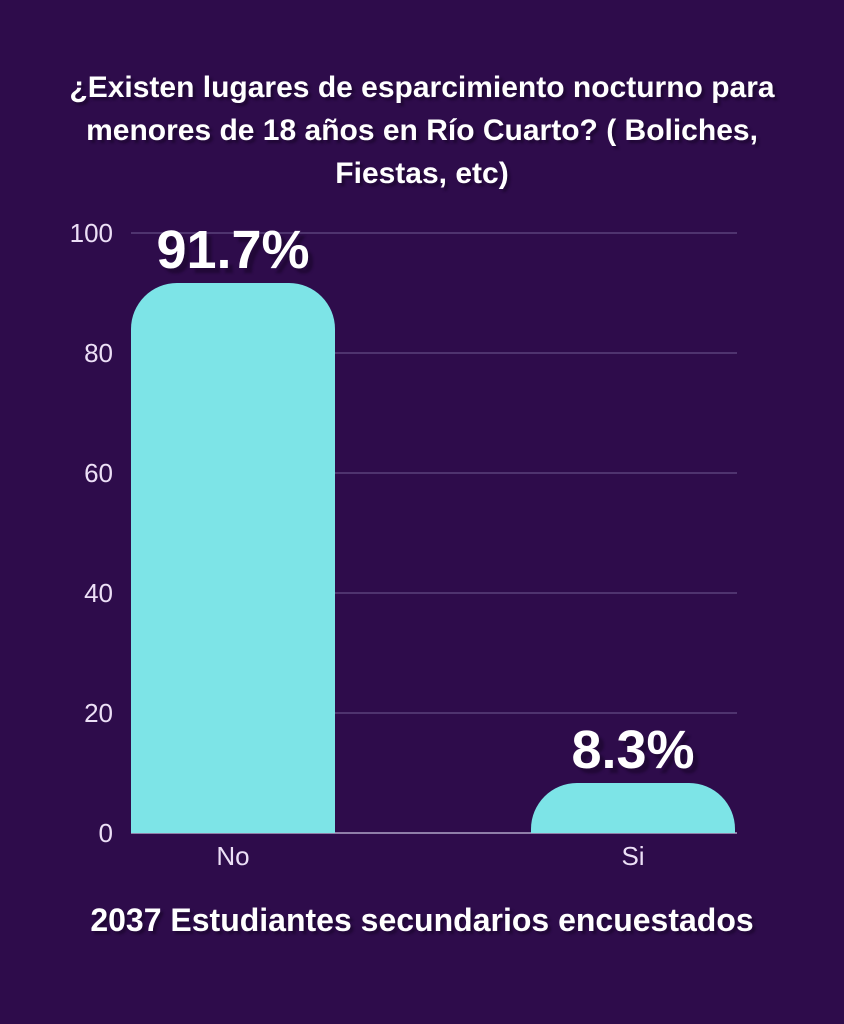 The height and width of the screenshot is (1024, 844). I want to click on bar-value-si: 8.3%, so click(633, 750).